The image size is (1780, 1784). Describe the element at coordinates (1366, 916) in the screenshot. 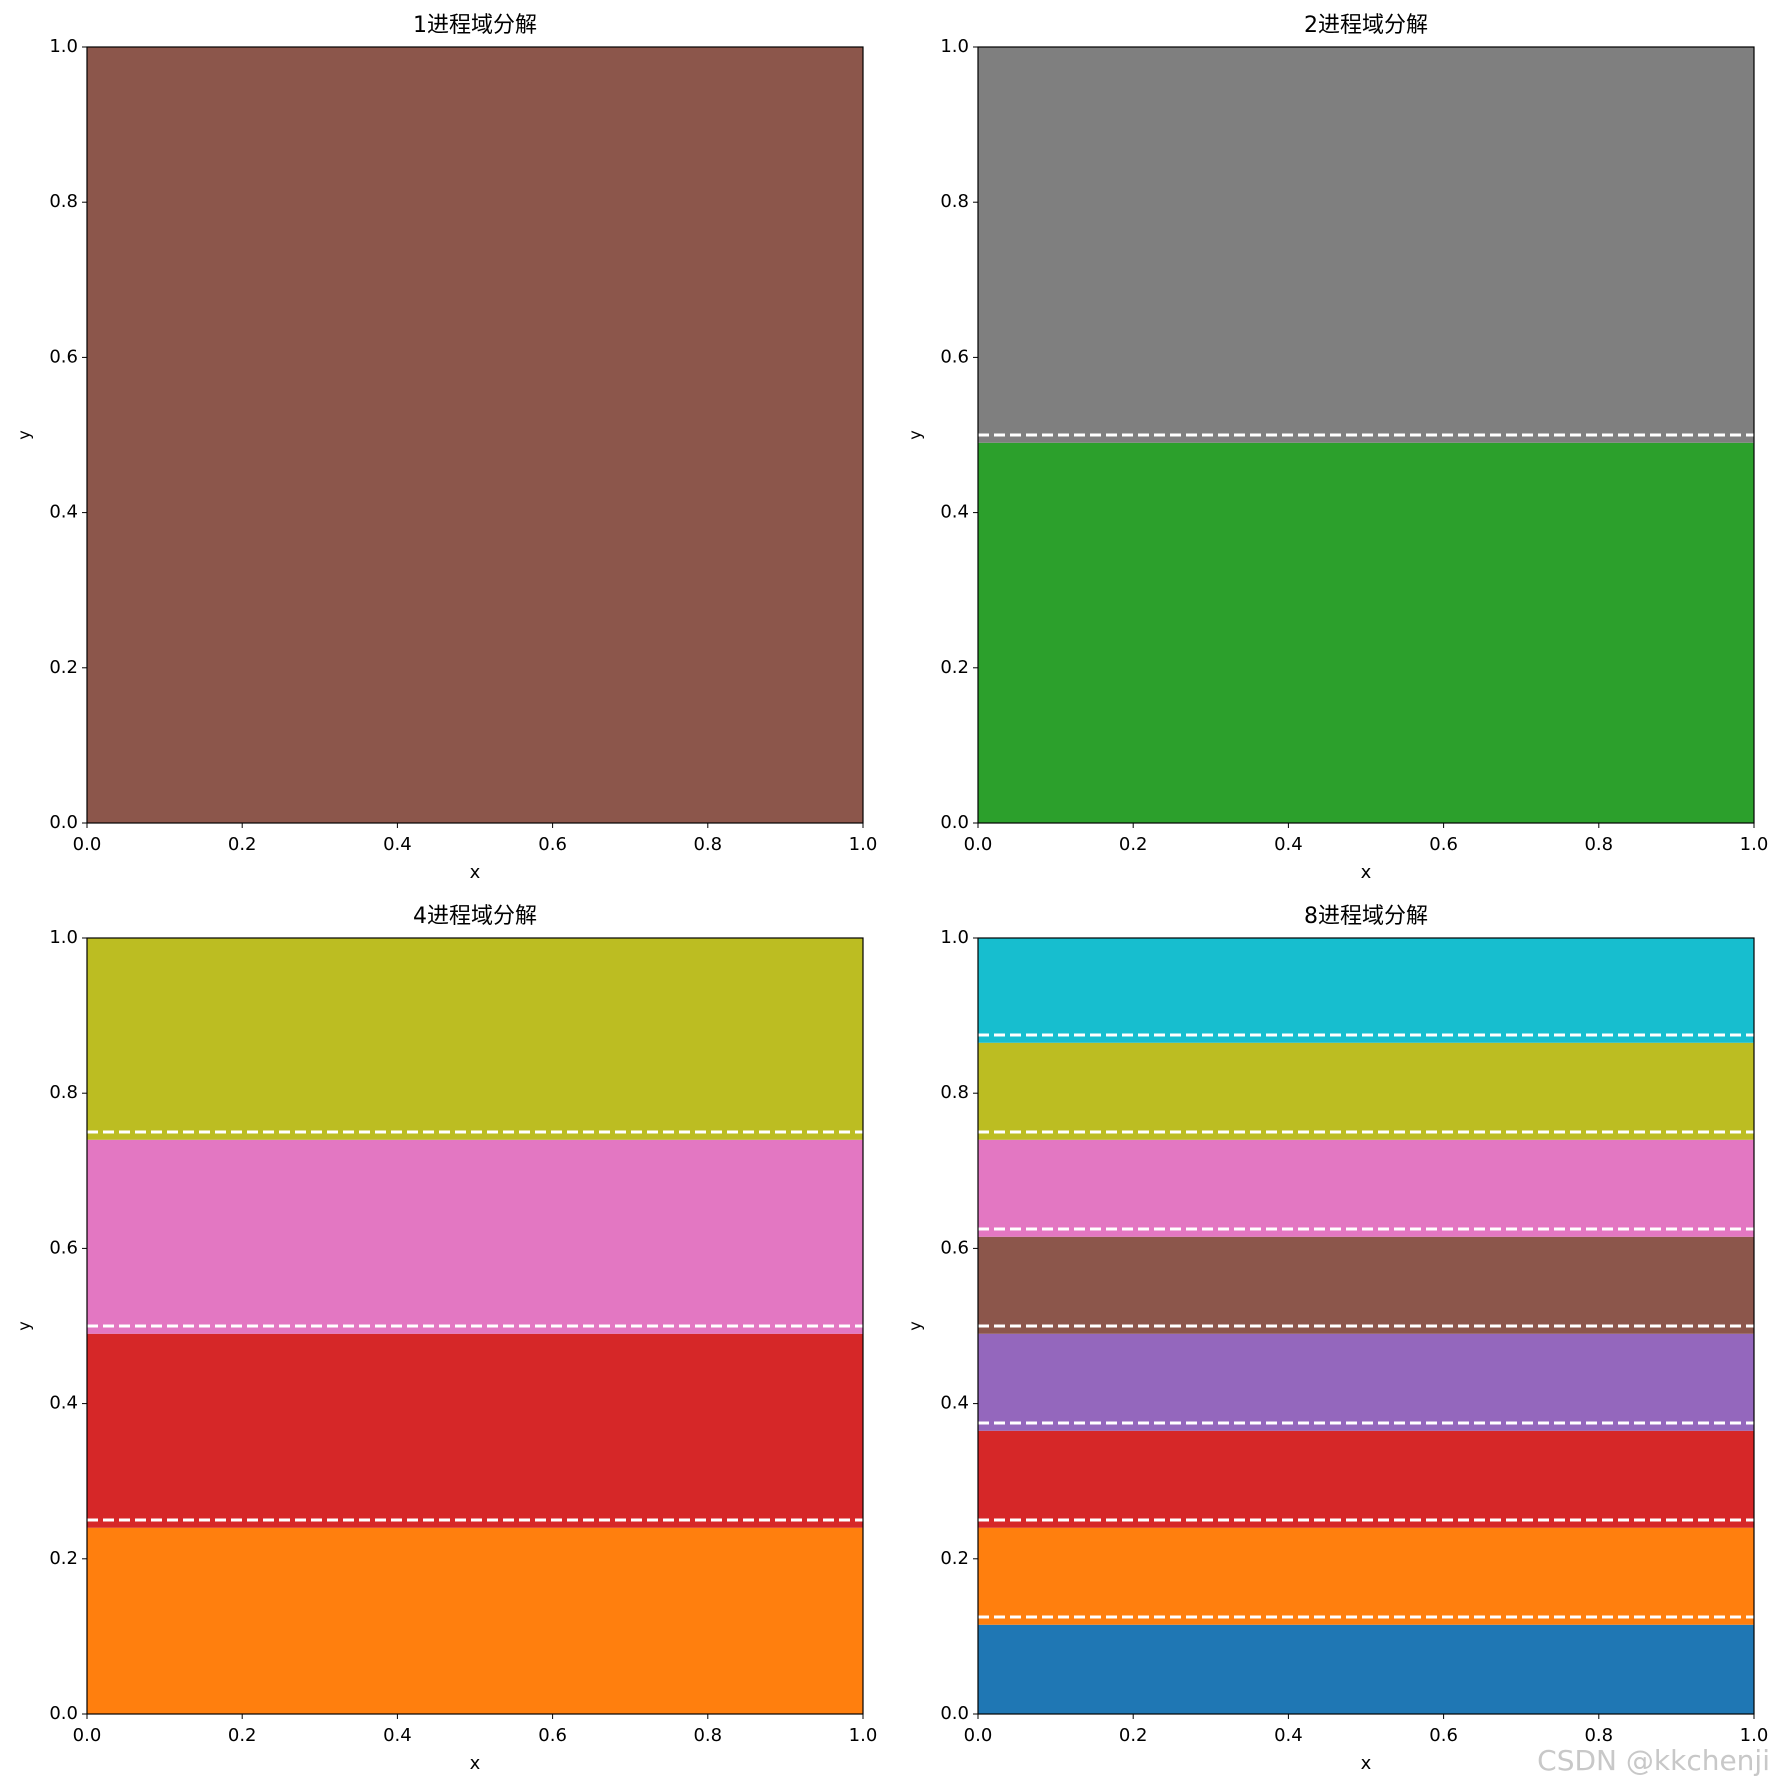

I see `chart-title: 8进程域分解` at that location.